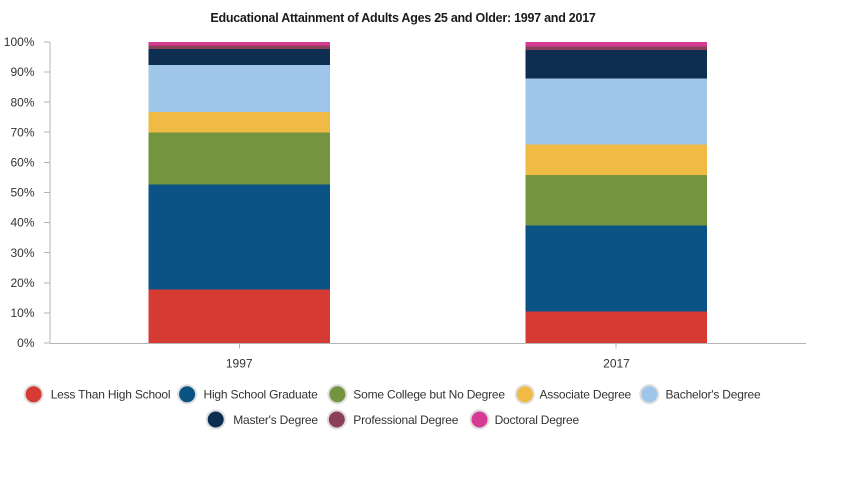 This screenshot has width=847, height=483. Describe the element at coordinates (22, 253) in the screenshot. I see `svg-text: 30%` at that location.